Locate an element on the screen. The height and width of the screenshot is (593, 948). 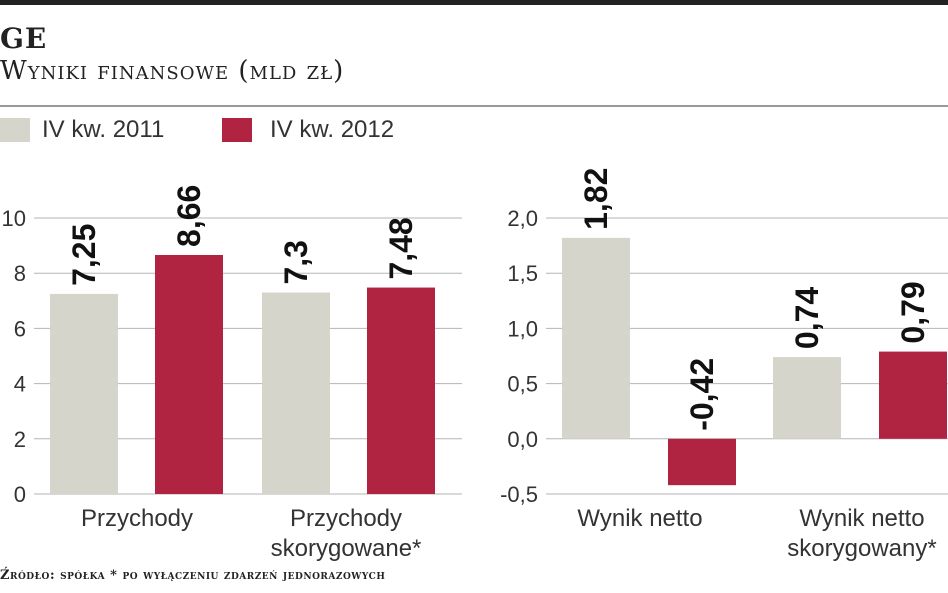
data-label: 0,79 is located at coordinates (913, 312).